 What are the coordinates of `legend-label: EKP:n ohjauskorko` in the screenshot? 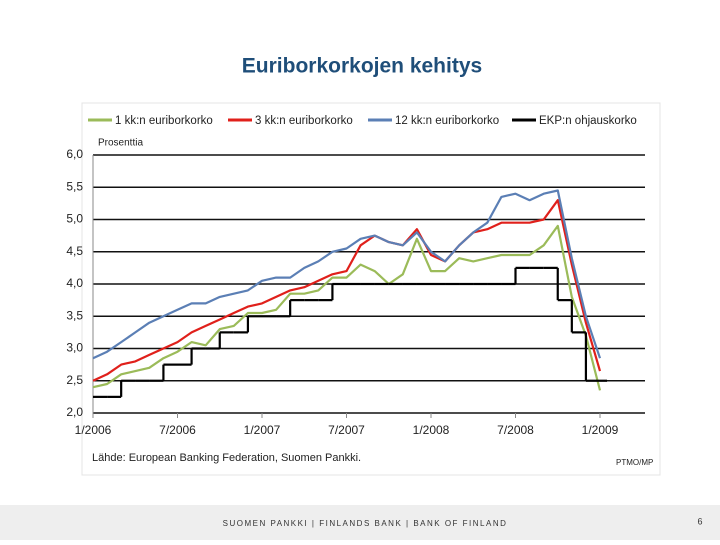 It's located at (588, 121).